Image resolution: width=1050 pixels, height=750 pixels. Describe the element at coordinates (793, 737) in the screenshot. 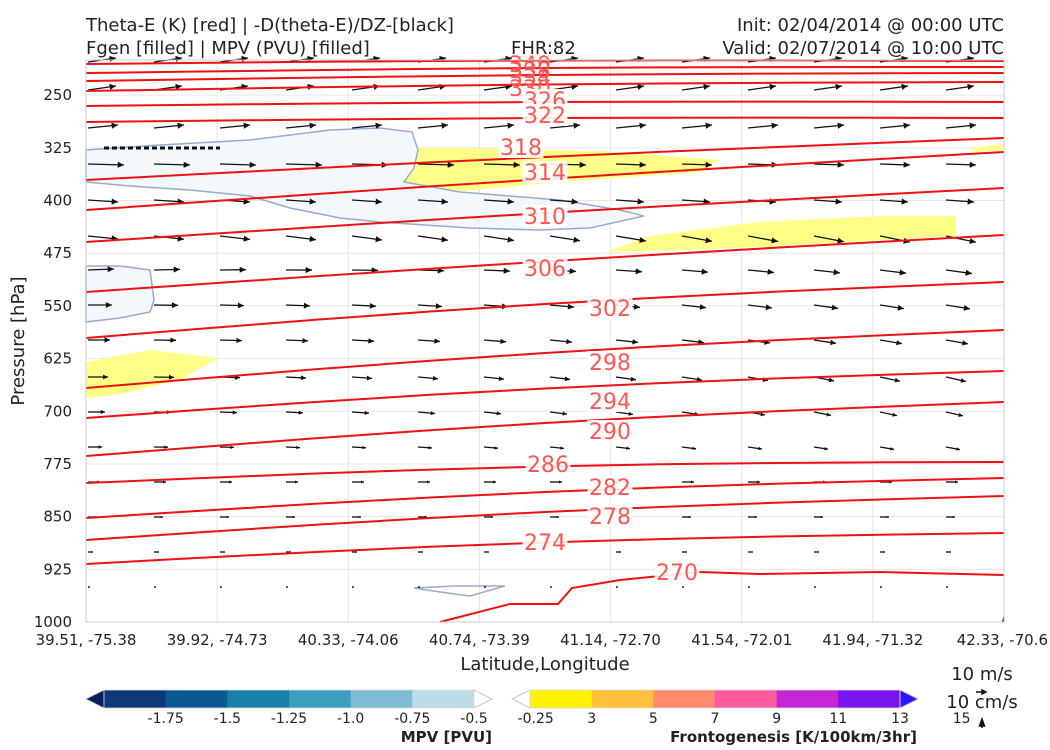

I see `fgen-colorbar-title: Frontogenesis [K/100km/3hr]` at that location.